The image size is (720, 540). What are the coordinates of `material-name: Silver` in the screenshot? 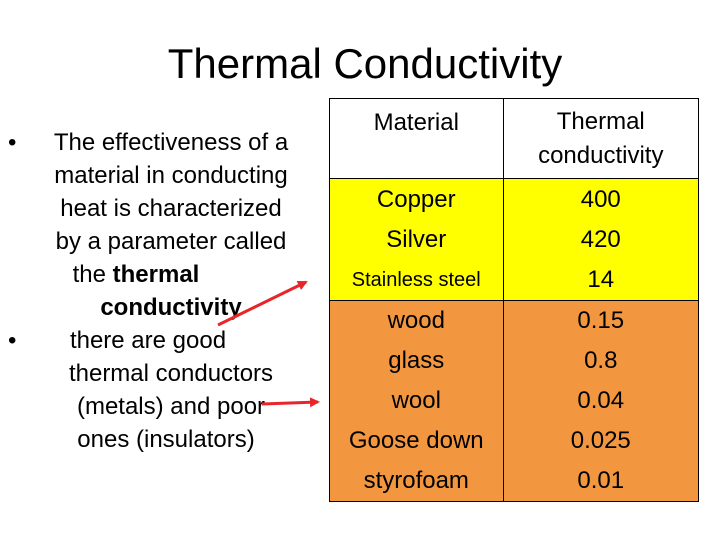 It's located at (416, 239).